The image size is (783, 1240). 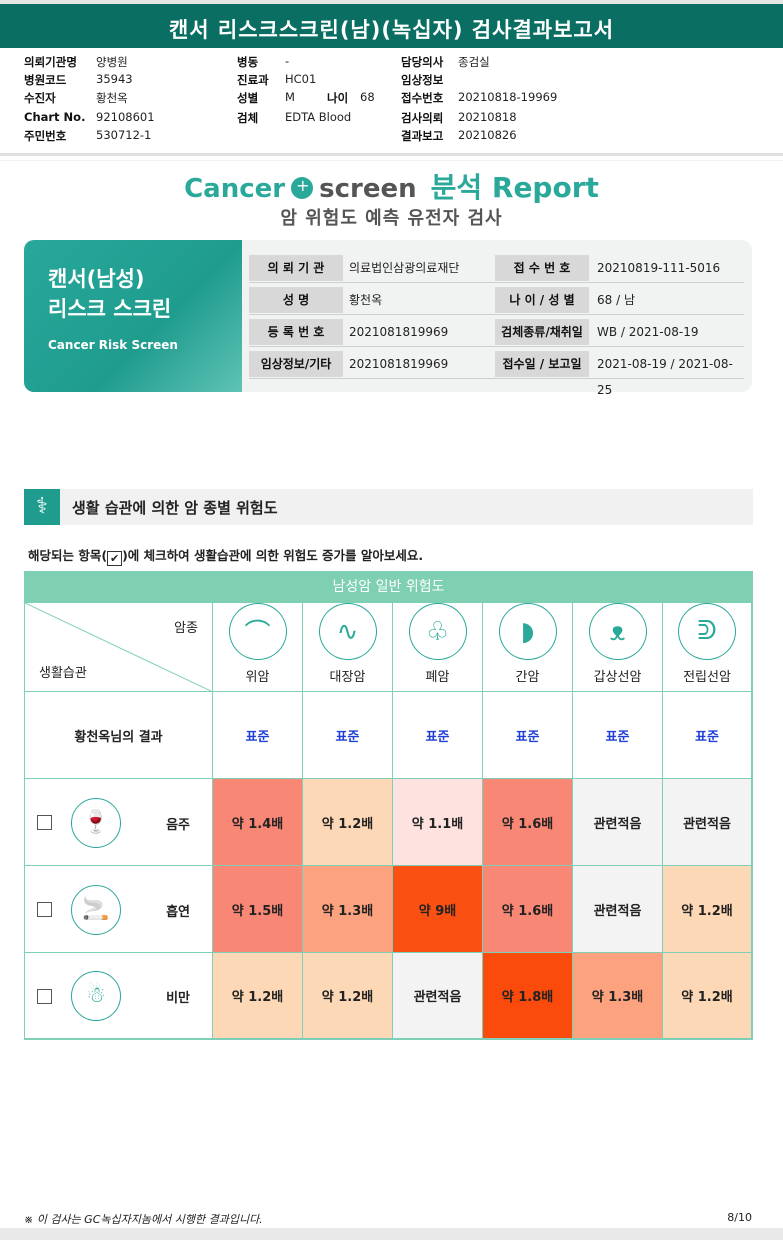 I want to click on card-title-line2: 리스크 스크린, so click(x=110, y=309).